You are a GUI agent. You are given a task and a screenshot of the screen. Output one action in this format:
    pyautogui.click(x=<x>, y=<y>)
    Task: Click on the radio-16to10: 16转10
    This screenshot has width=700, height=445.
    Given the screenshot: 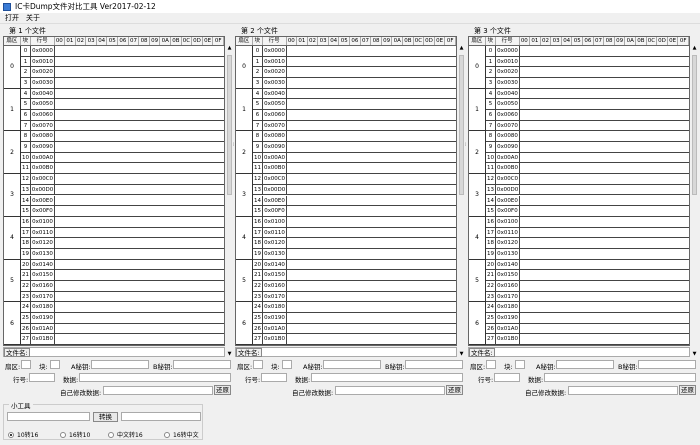 What is the action you would take?
    pyautogui.click(x=75, y=434)
    